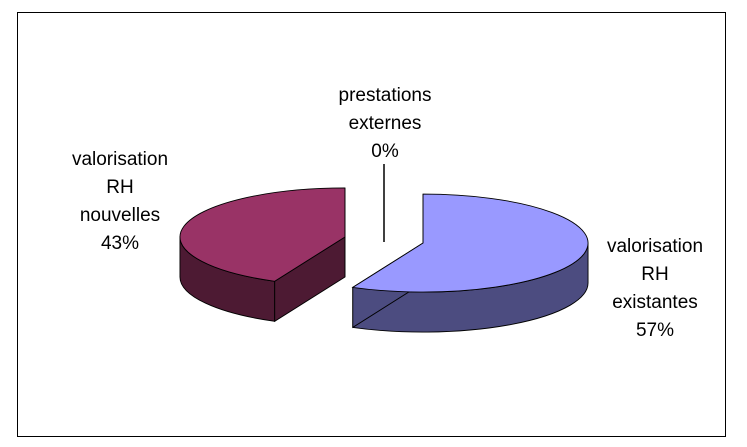 The height and width of the screenshot is (447, 747). What do you see at coordinates (655, 302) in the screenshot?
I see `slice-label-line: existantes` at bounding box center [655, 302].